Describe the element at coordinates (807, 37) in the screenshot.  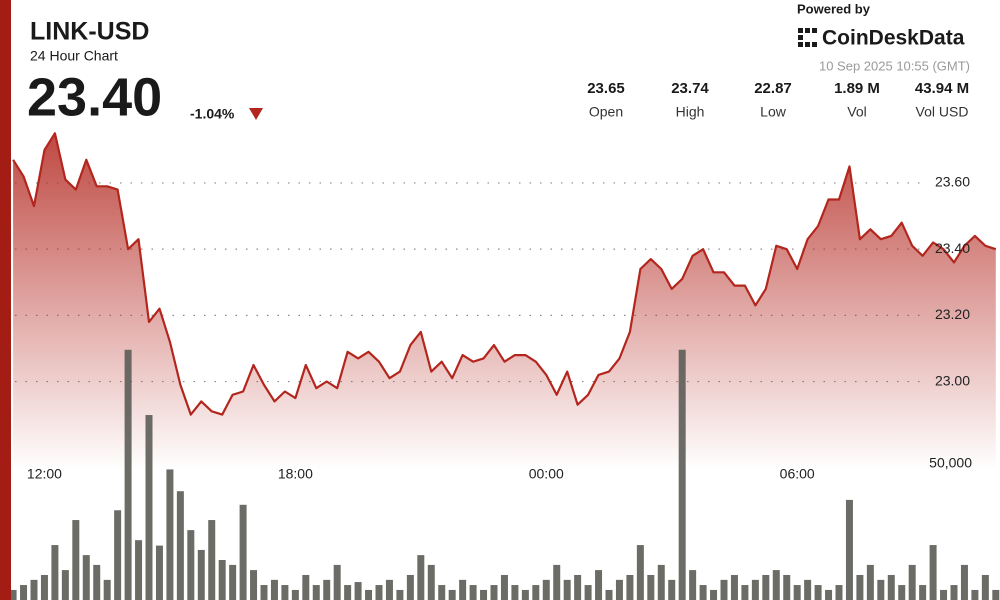
I see `logo-icon` at that location.